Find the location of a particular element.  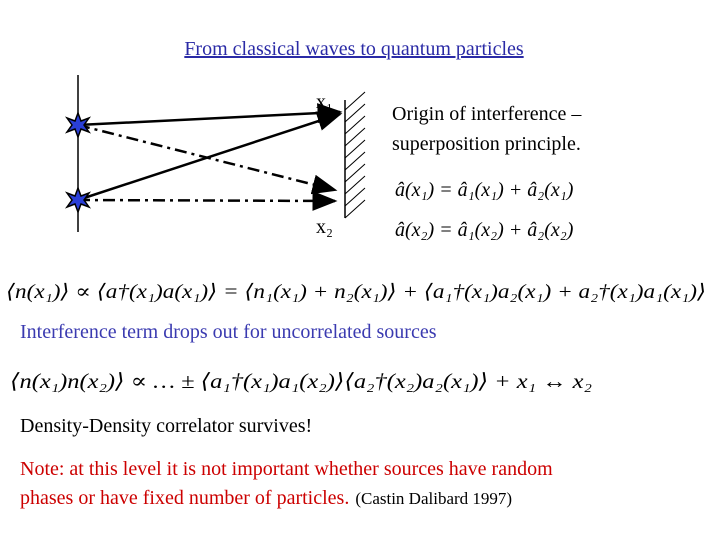

note-line: Density-Density correlator survives! is located at coordinates (166, 426).